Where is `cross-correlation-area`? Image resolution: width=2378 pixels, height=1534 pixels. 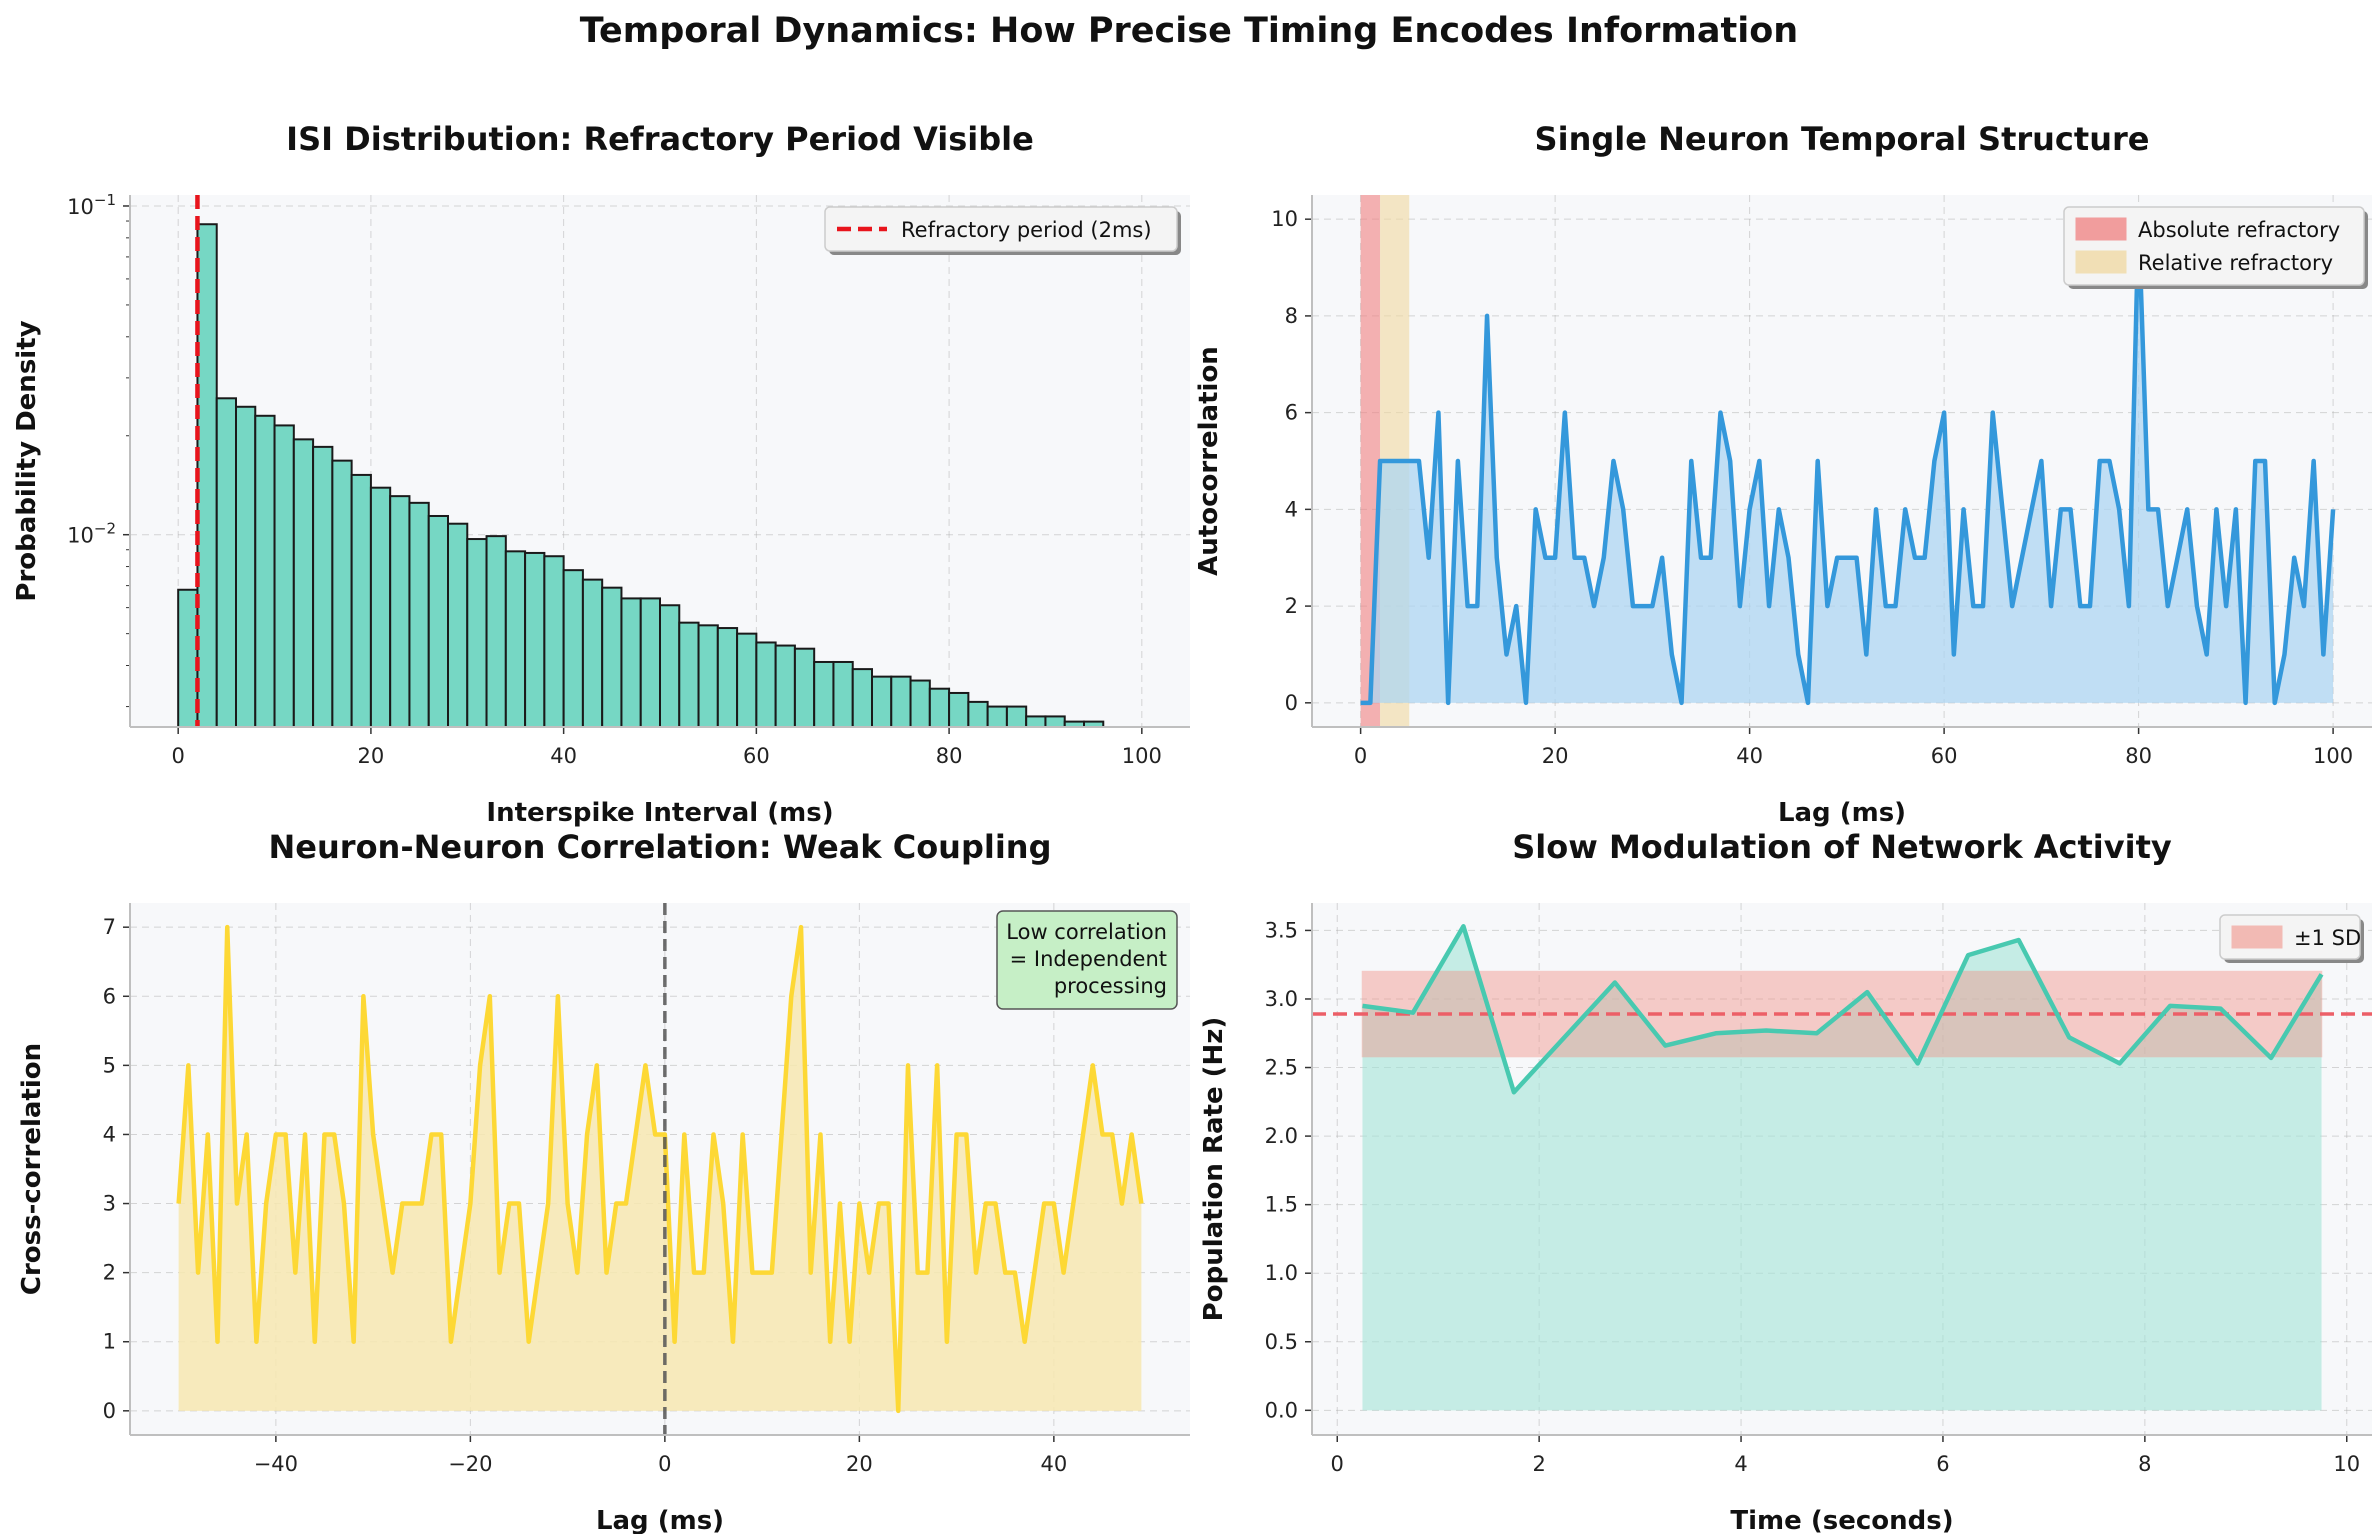
cross-correlation-area is located at coordinates (660, 1169).